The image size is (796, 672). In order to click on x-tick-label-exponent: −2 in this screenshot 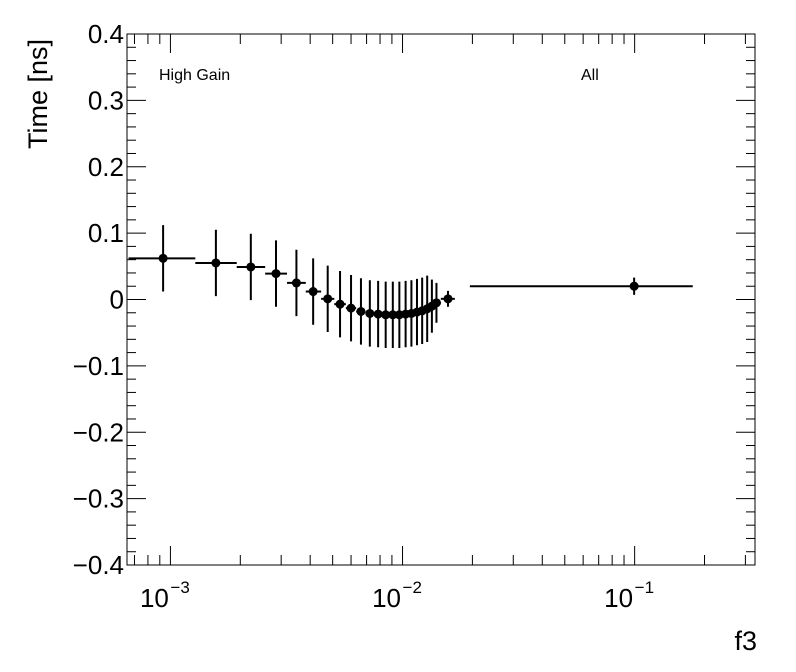, I will do `click(412, 587)`.